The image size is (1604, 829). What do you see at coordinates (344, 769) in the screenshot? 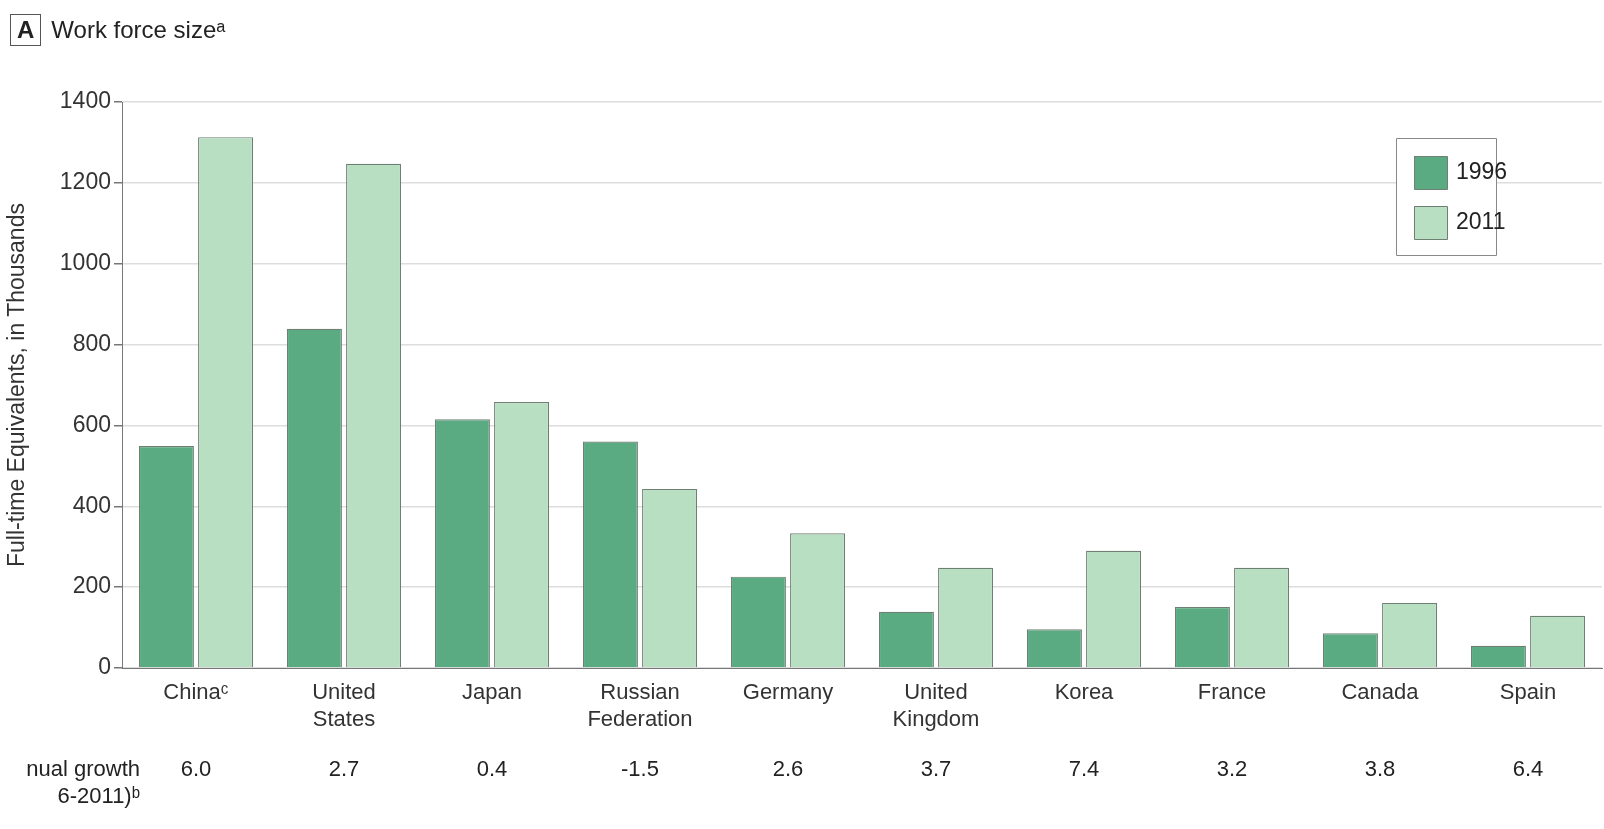
I see `text: 2.7` at bounding box center [344, 769].